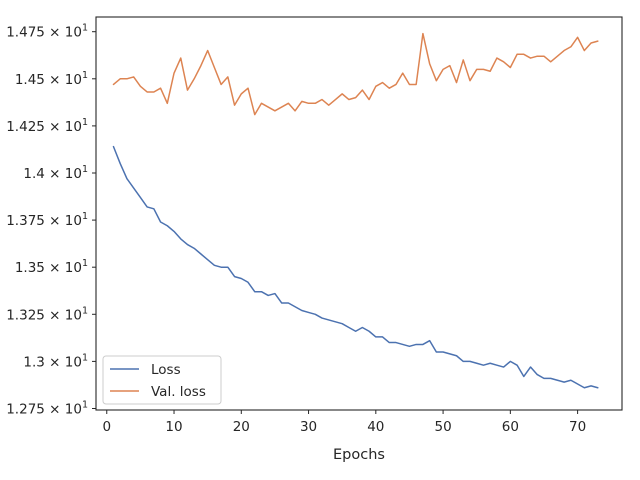 The height and width of the screenshot is (480, 640). Describe the element at coordinates (442, 427) in the screenshot. I see `x-tick-label: 50` at that location.